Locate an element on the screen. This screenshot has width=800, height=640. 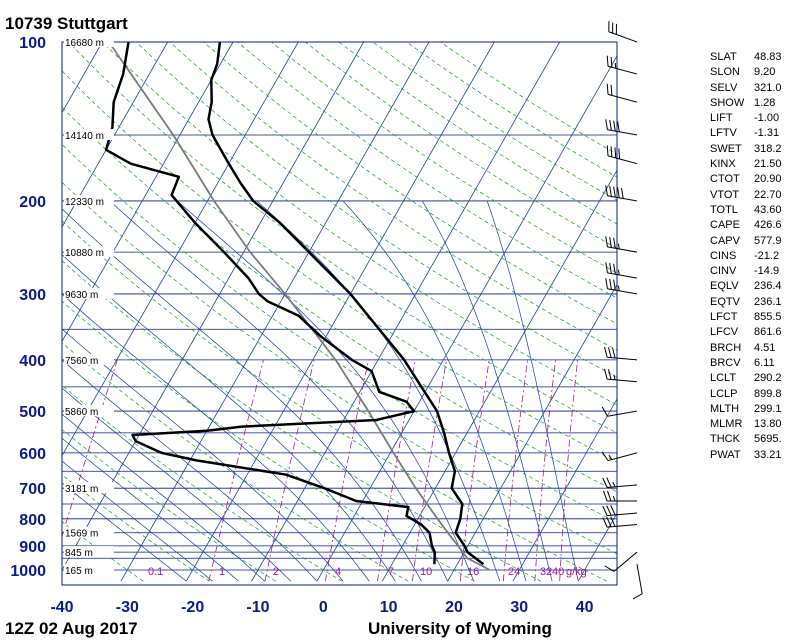
stat-row: LCLT 290.2 is located at coordinates (755, 378).